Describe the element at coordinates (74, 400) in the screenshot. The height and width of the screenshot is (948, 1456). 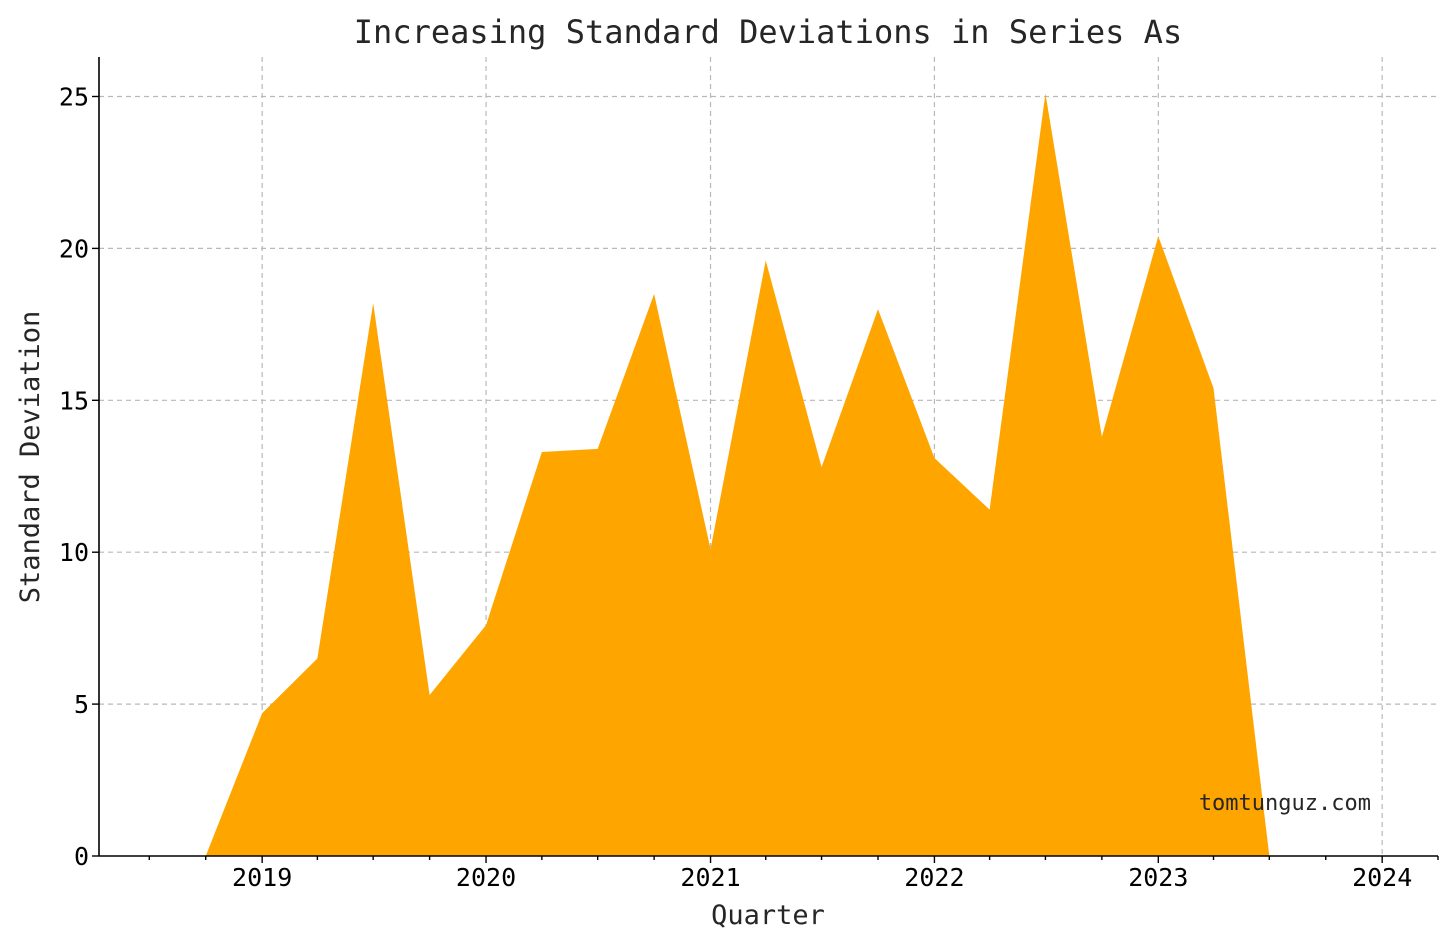
I see `y-tick-label: 15` at that location.